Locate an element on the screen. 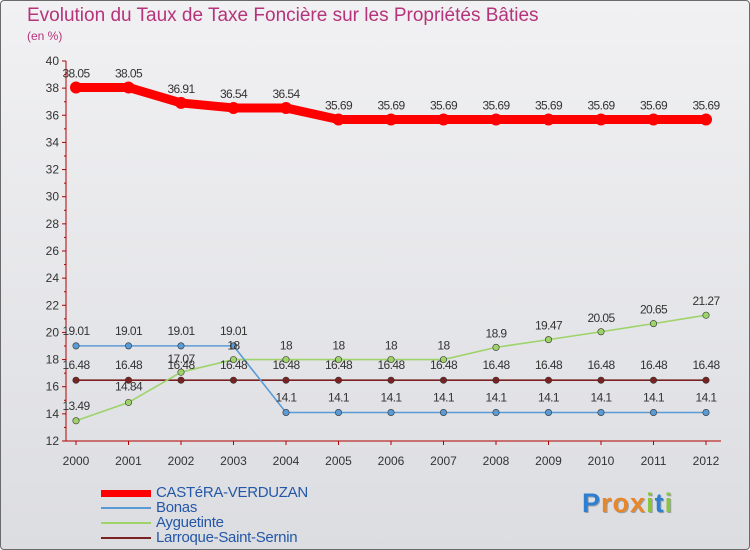 Image resolution: width=750 pixels, height=550 pixels. x-tick-label: 2009 is located at coordinates (548, 461).